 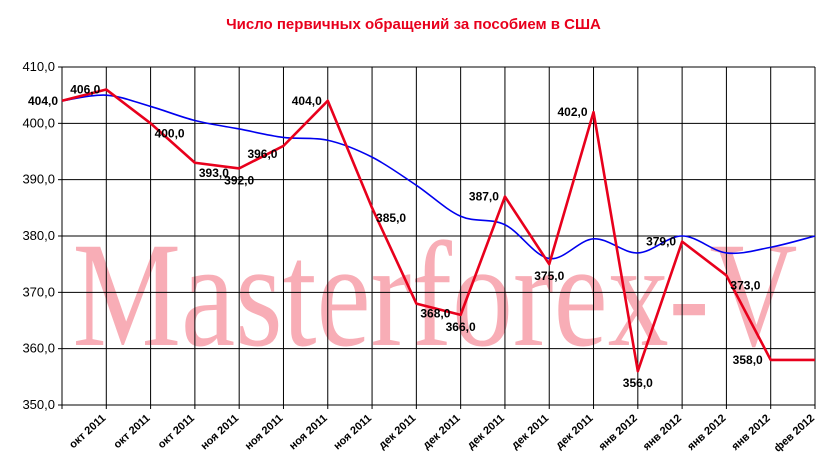 What do you see at coordinates (38, 66) in the screenshot?
I see `y-tick-label: 410,0` at bounding box center [38, 66].